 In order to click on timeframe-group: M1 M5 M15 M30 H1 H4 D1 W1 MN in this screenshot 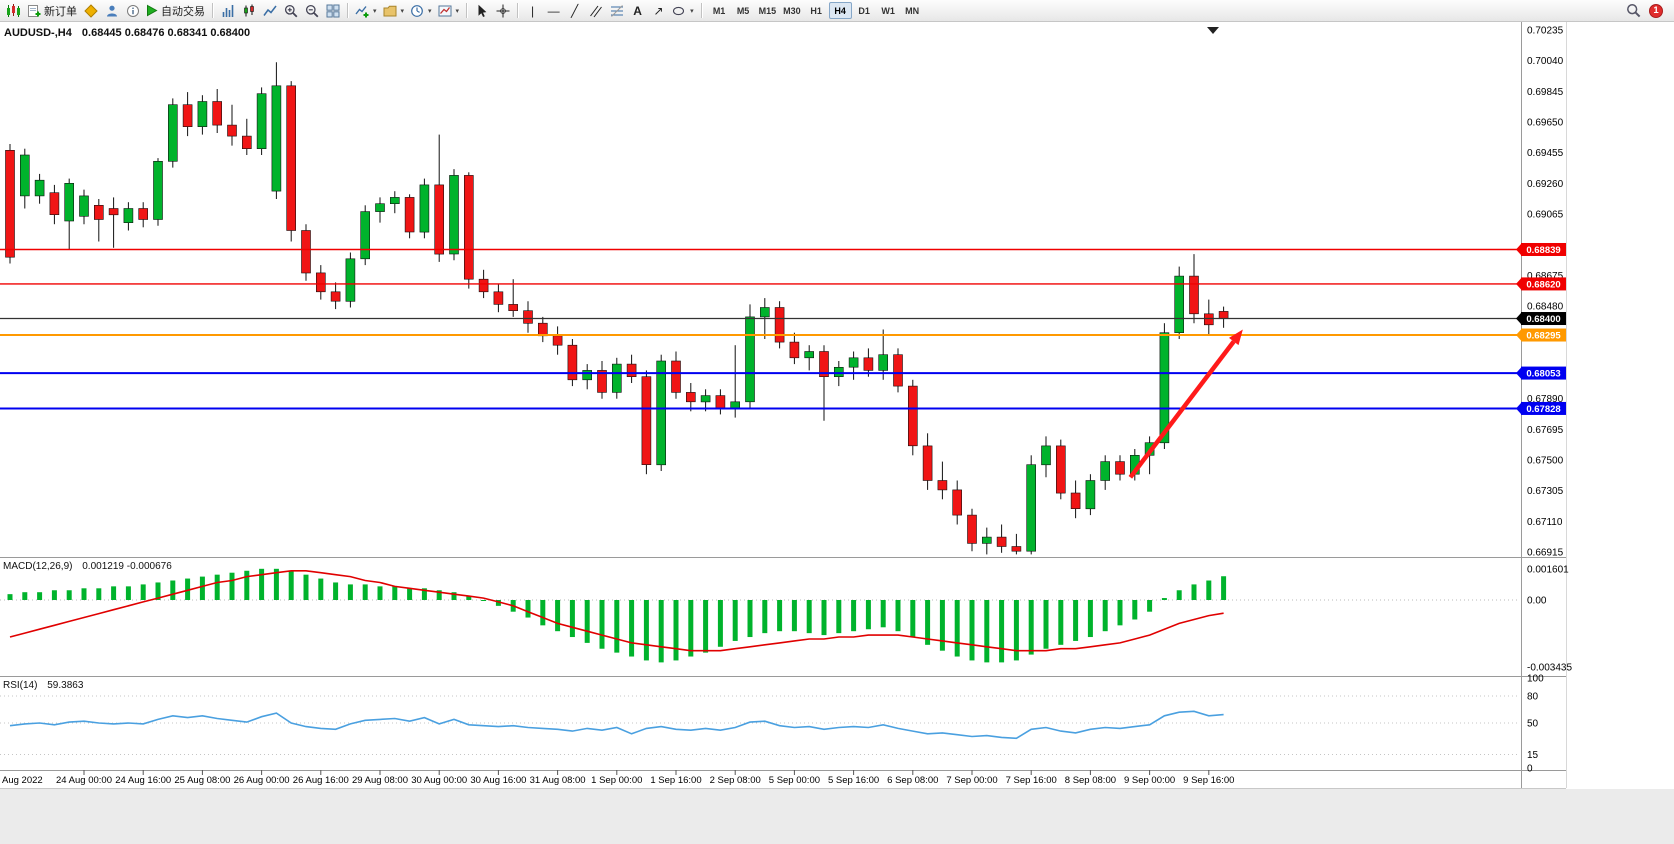, I will do `click(816, 10)`.